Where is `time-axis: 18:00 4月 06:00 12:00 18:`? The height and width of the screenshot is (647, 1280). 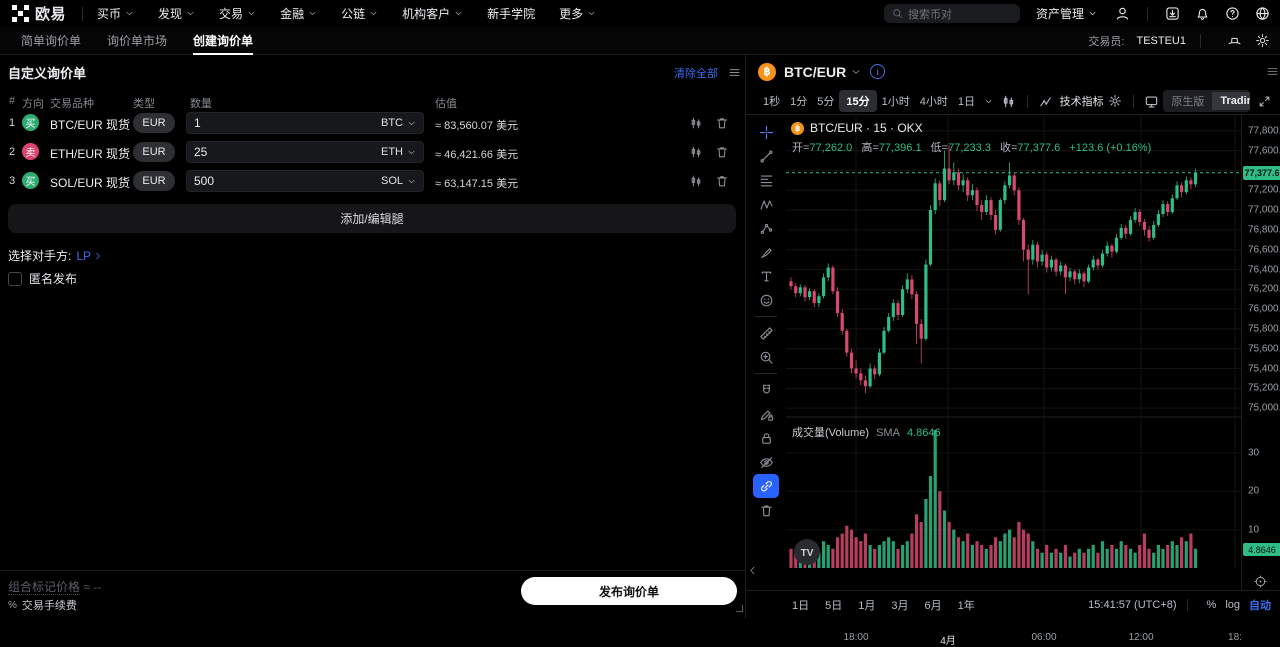
time-axis: 18:00 4月 06:00 12:00 18: is located at coordinates (1013, 639).